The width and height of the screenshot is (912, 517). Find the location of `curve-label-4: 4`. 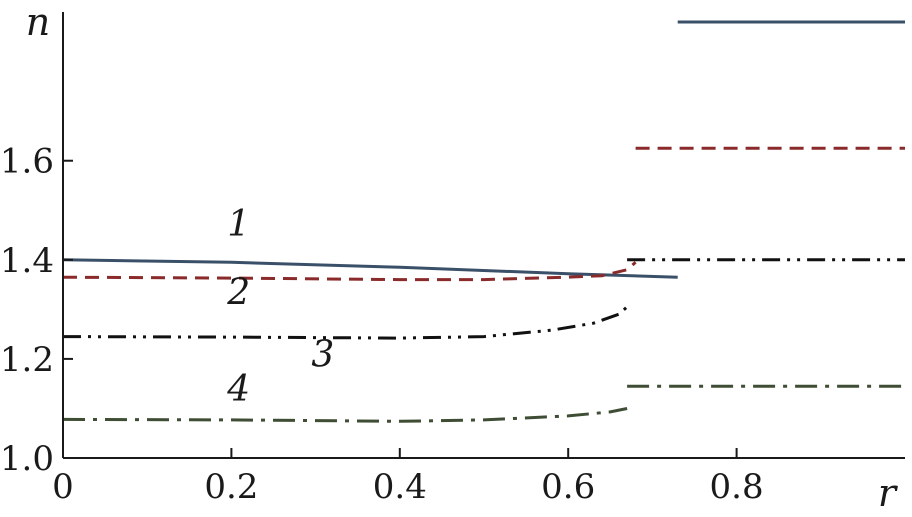

curve-label-4: 4 is located at coordinates (238, 389).